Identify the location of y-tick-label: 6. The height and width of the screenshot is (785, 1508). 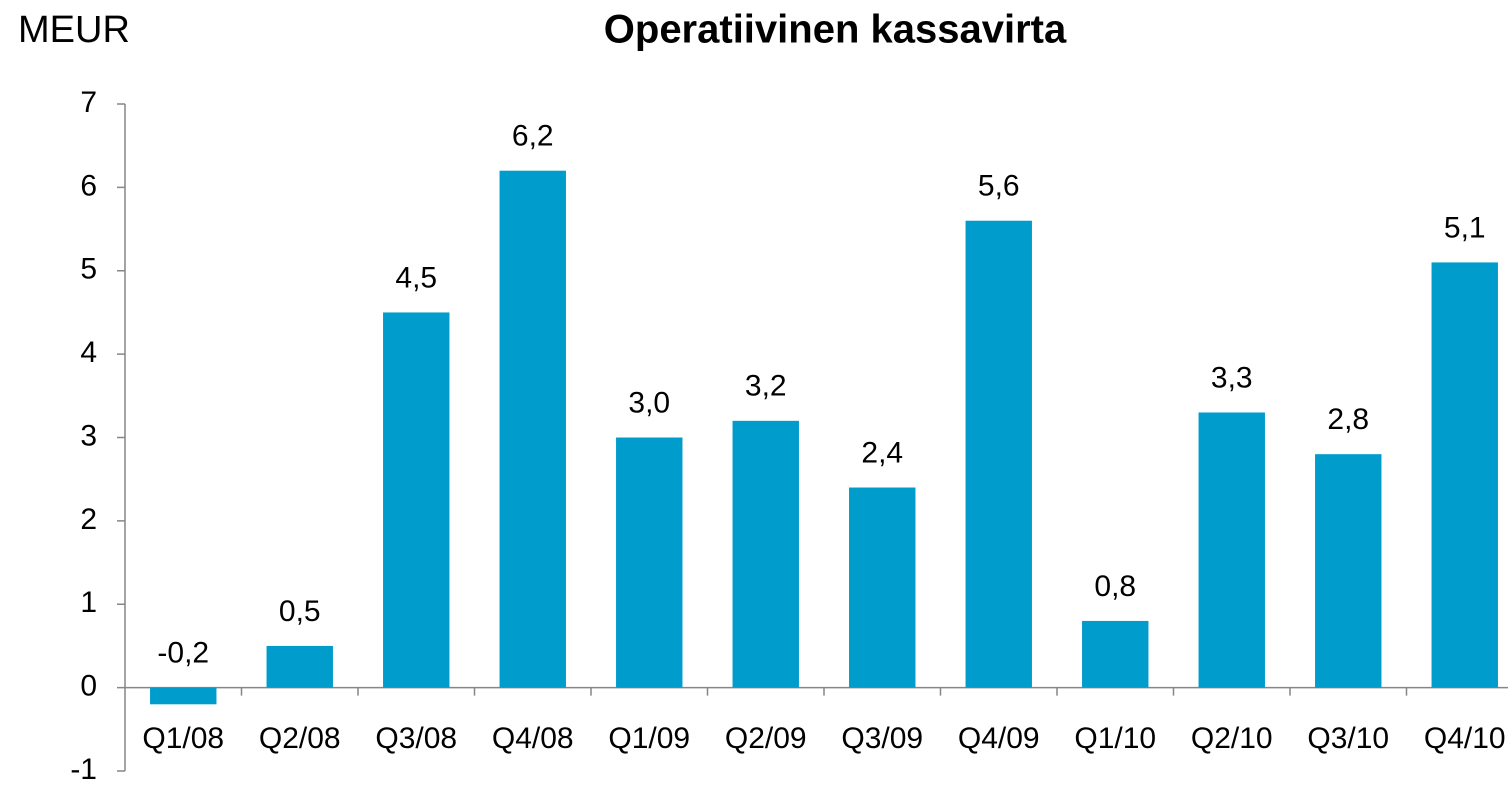
(88, 185).